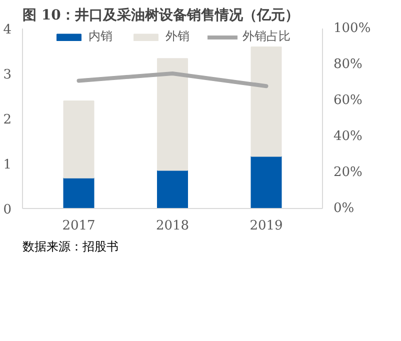 This screenshot has width=401, height=341. What do you see at coordinates (7, 30) in the screenshot?
I see `y-tick-label: 4` at bounding box center [7, 30].